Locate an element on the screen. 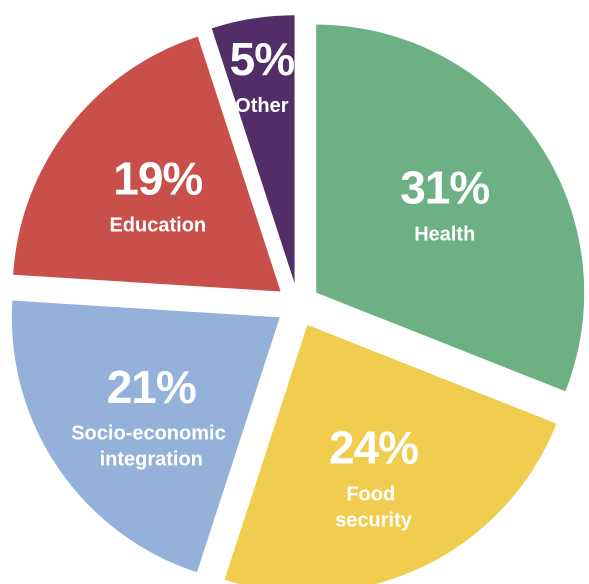  value-label: 21% is located at coordinates (151, 387).